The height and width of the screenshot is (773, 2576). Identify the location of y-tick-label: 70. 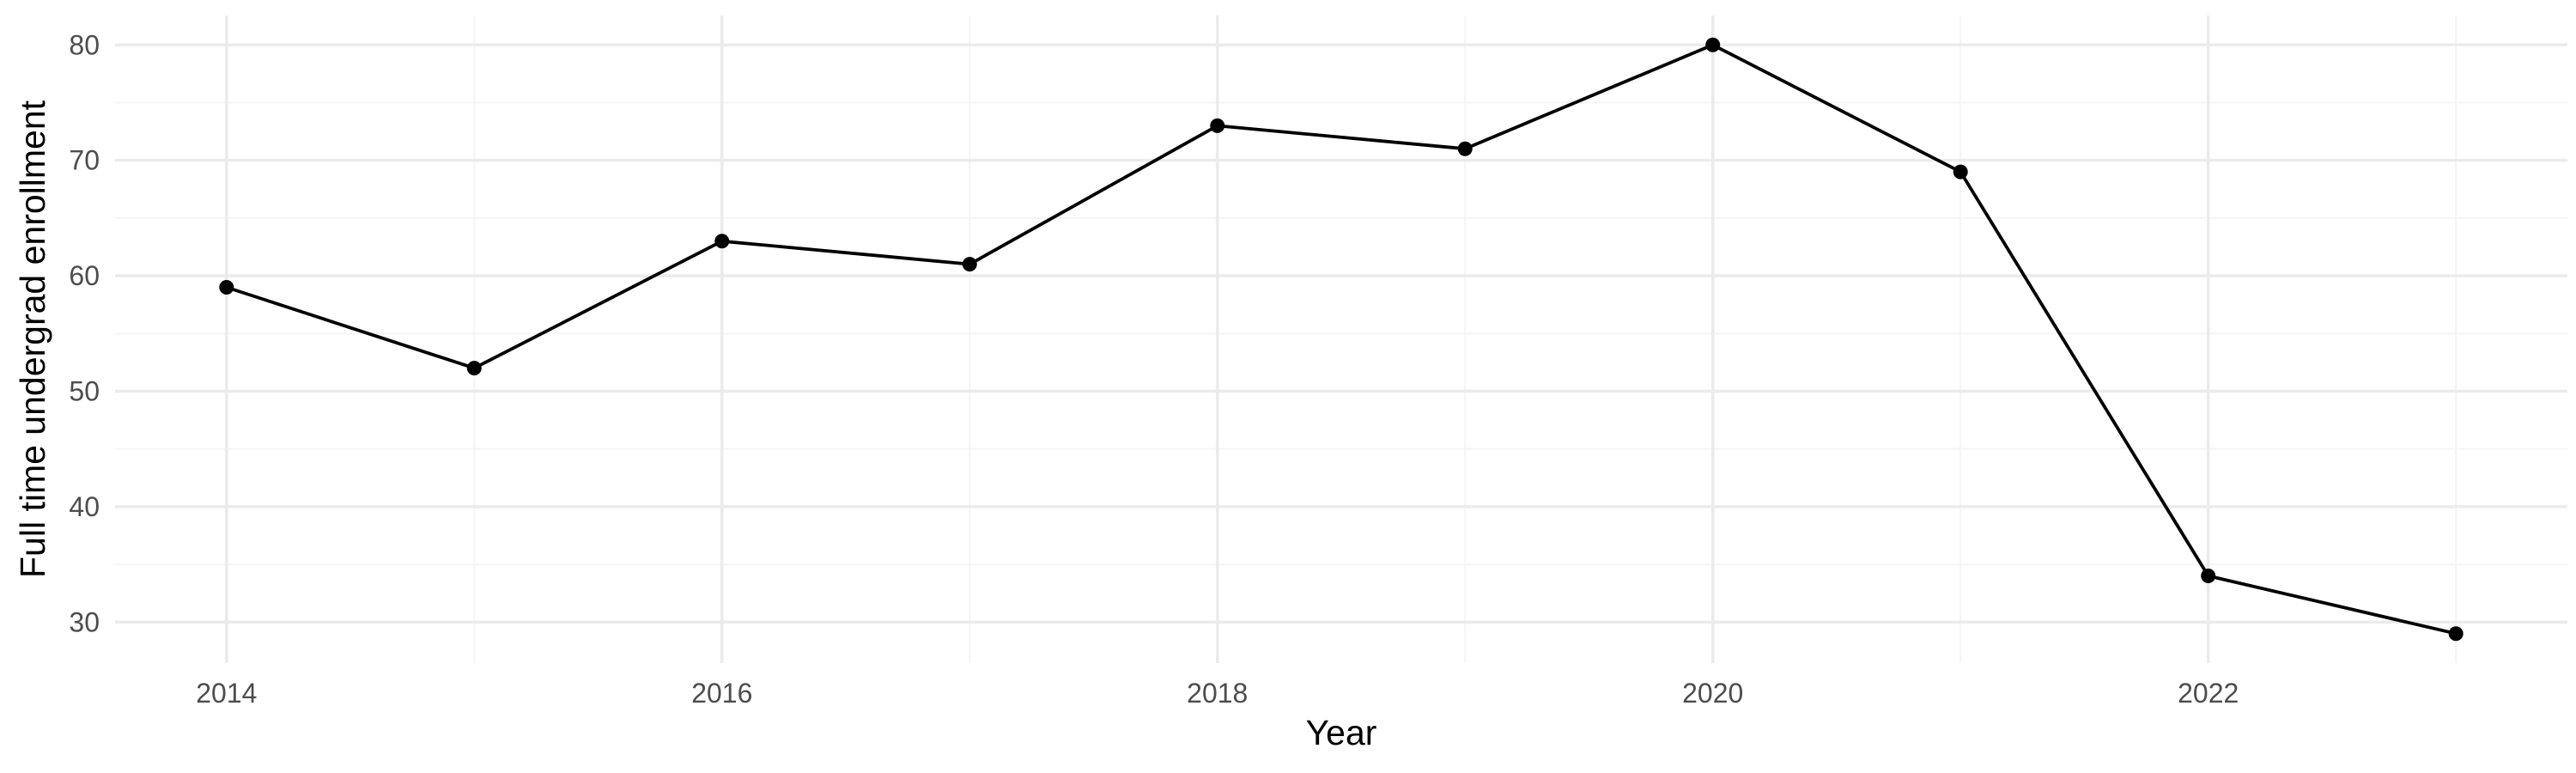
(85, 160).